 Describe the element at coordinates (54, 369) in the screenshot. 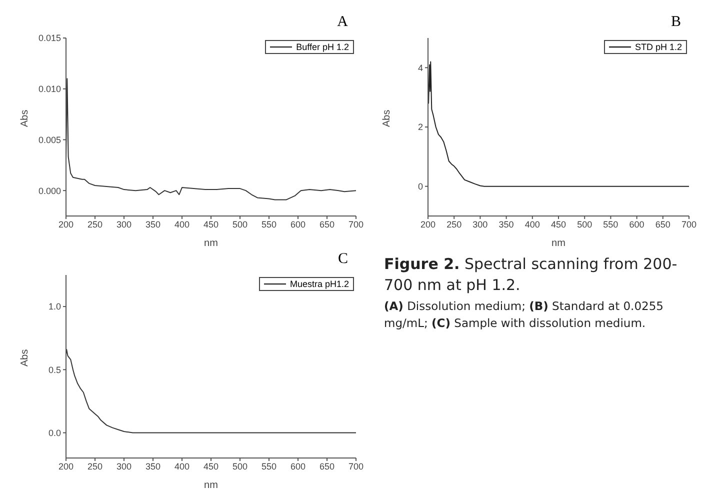

I see `y-tick-label: 0.5` at that location.